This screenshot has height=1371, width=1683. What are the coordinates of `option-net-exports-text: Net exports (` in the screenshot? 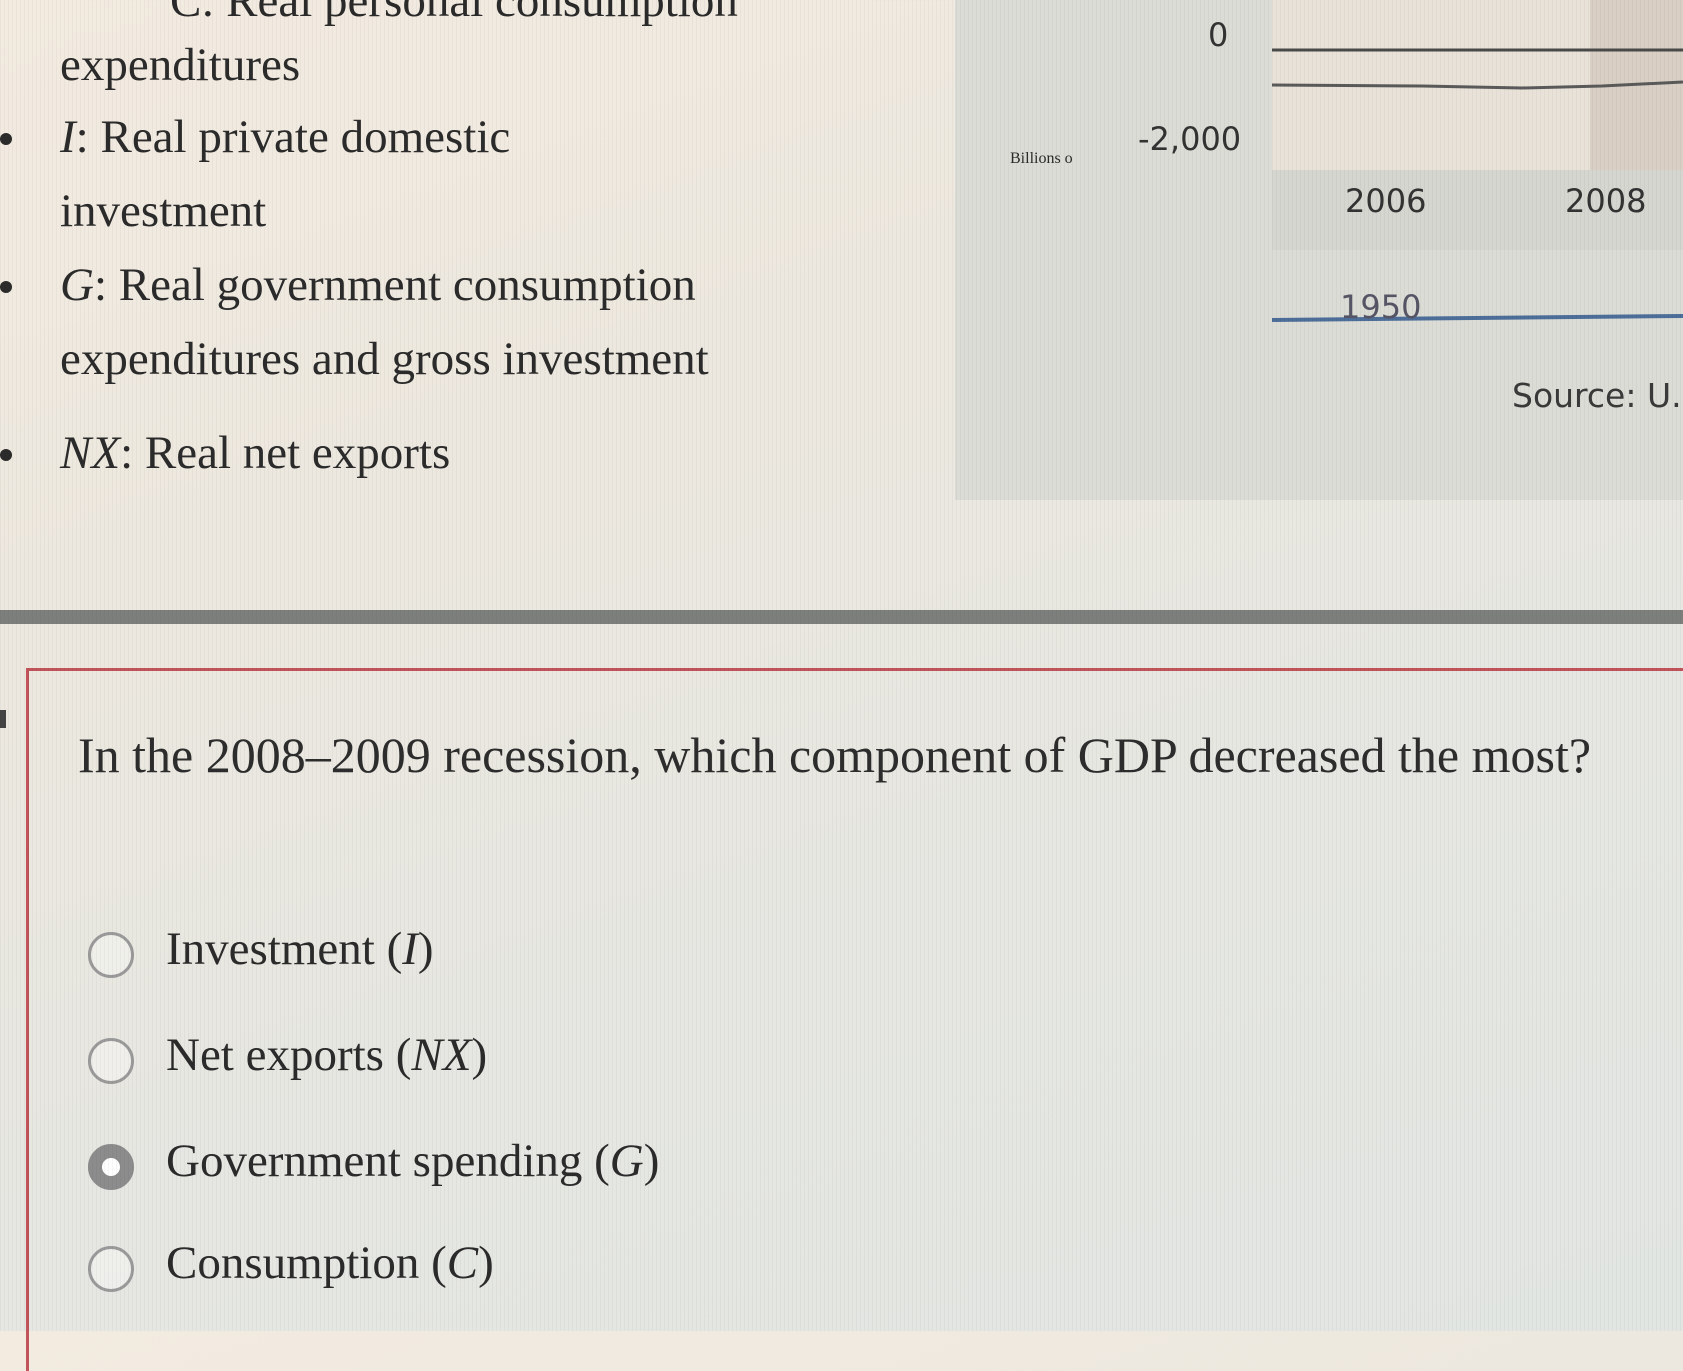 It's located at (289, 1055).